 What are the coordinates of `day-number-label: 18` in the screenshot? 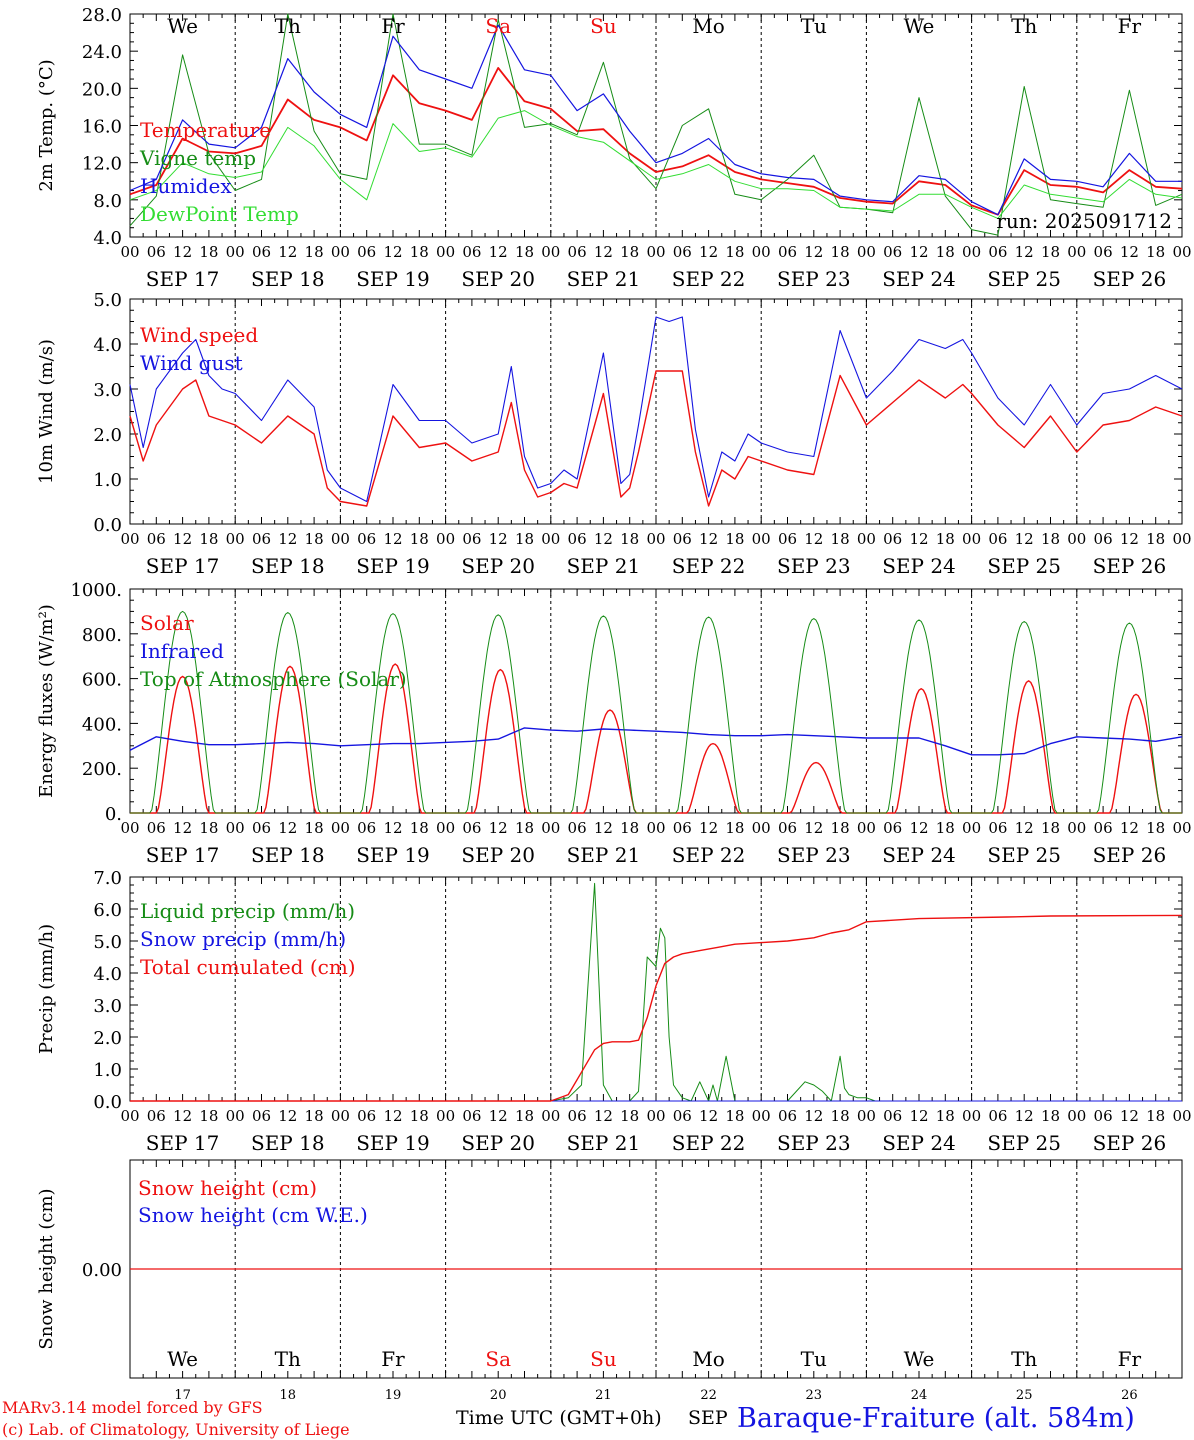 It's located at (288, 1395).